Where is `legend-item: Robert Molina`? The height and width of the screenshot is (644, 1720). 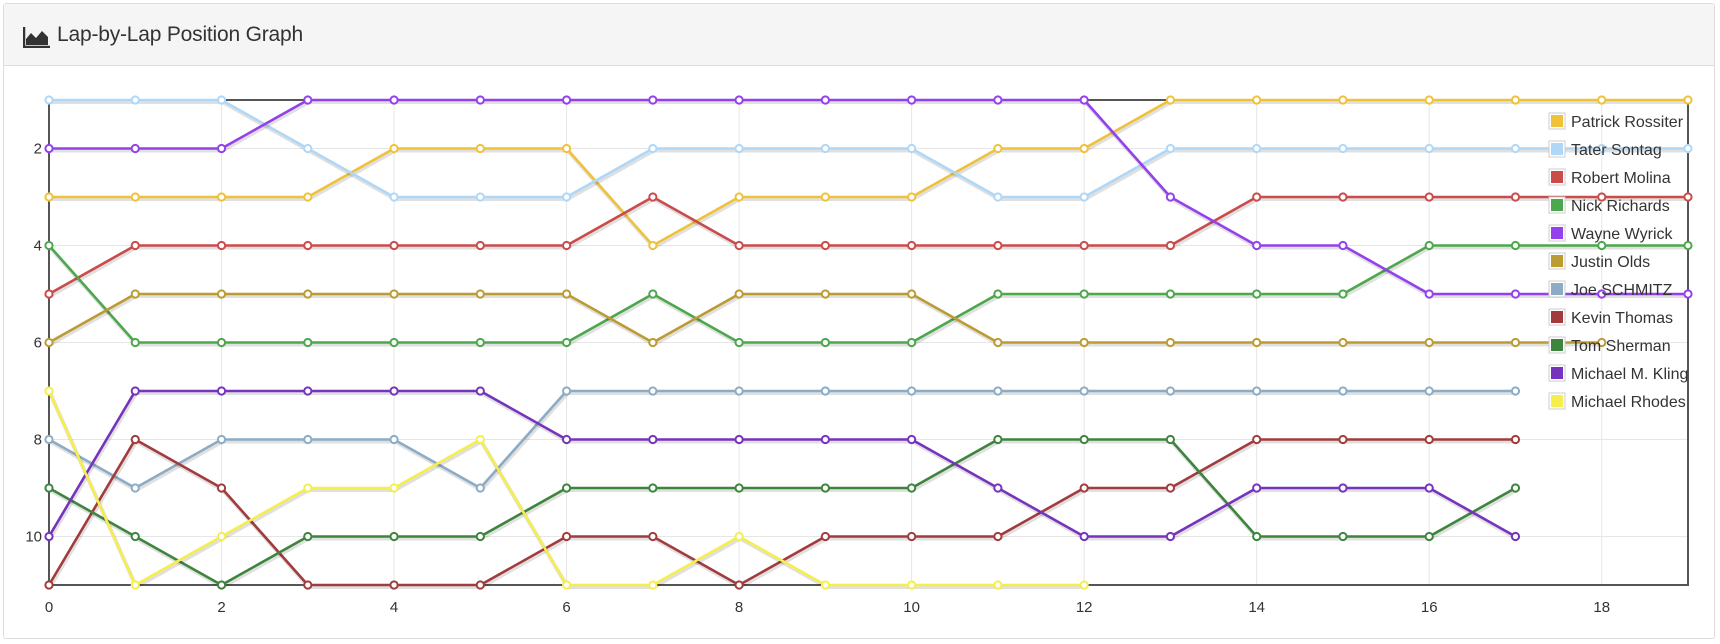 legend-item: Robert Molina is located at coordinates (1609, 177).